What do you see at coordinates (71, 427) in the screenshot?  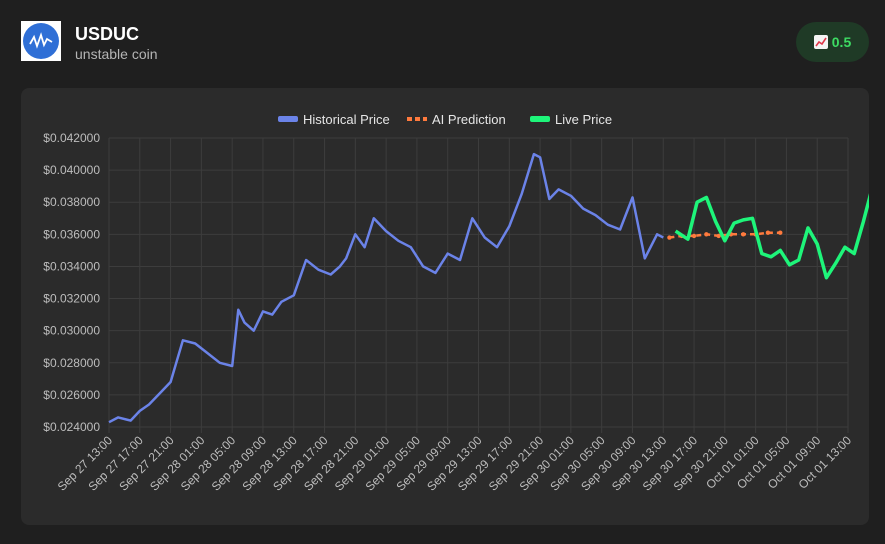 I see `y-tick-label: $0.024000` at bounding box center [71, 427].